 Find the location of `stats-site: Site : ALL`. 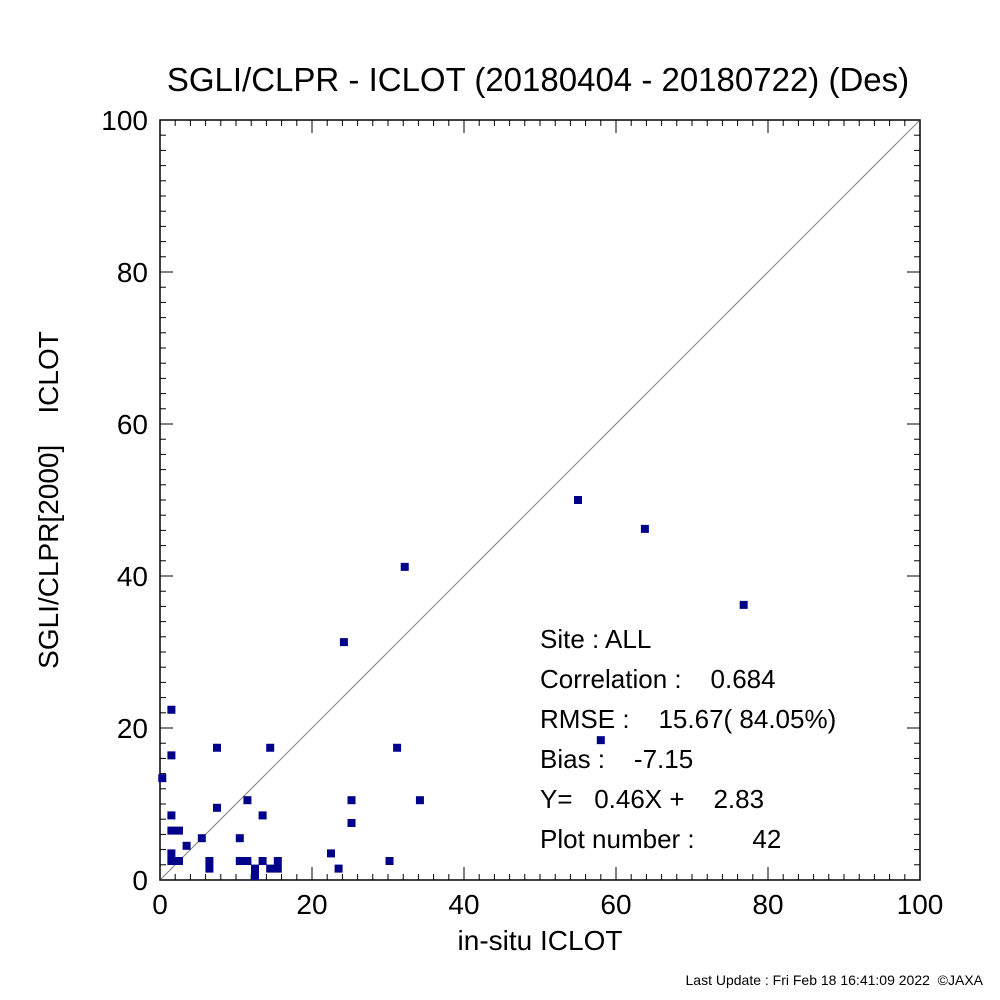

stats-site: Site : ALL is located at coordinates (595, 639).